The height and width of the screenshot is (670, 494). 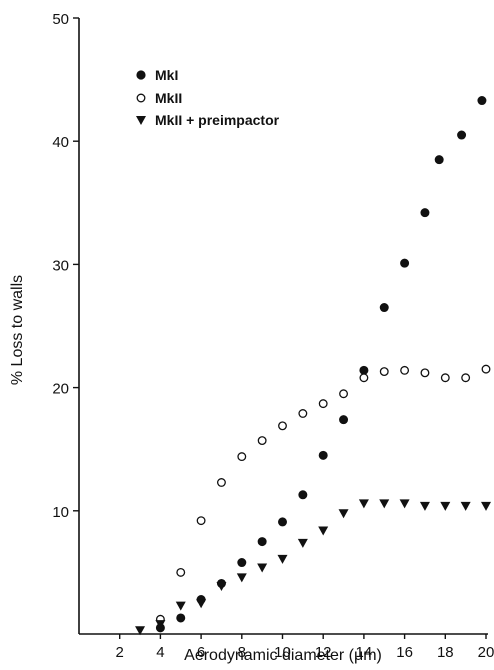 I want to click on x-axis-label: Aerodynamic diameter (μm), so click(x=283, y=655).